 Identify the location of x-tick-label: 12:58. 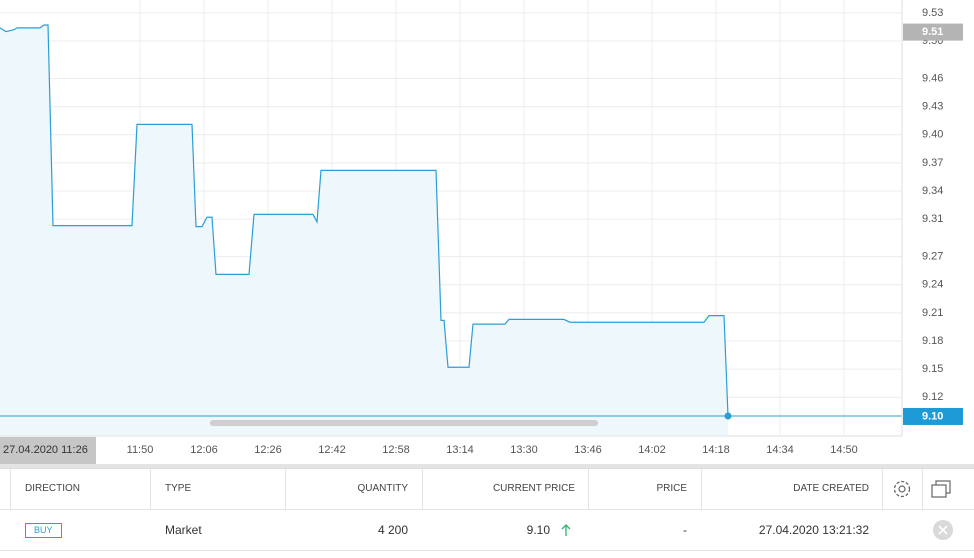
(396, 450).